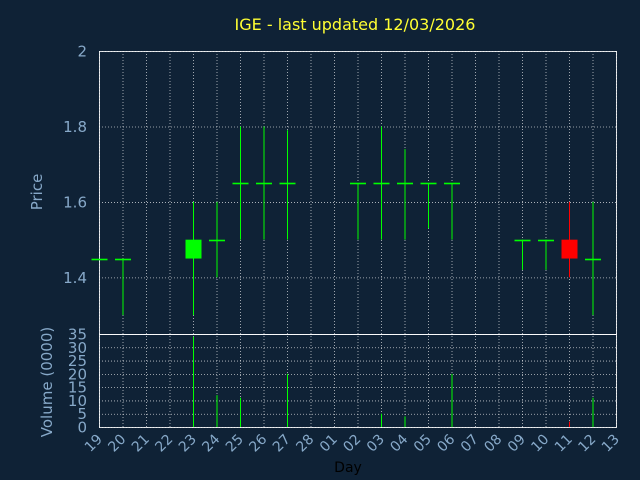 This screenshot has height=480, width=640. What do you see at coordinates (37, 192) in the screenshot?
I see `price-axis-label: Price` at bounding box center [37, 192].